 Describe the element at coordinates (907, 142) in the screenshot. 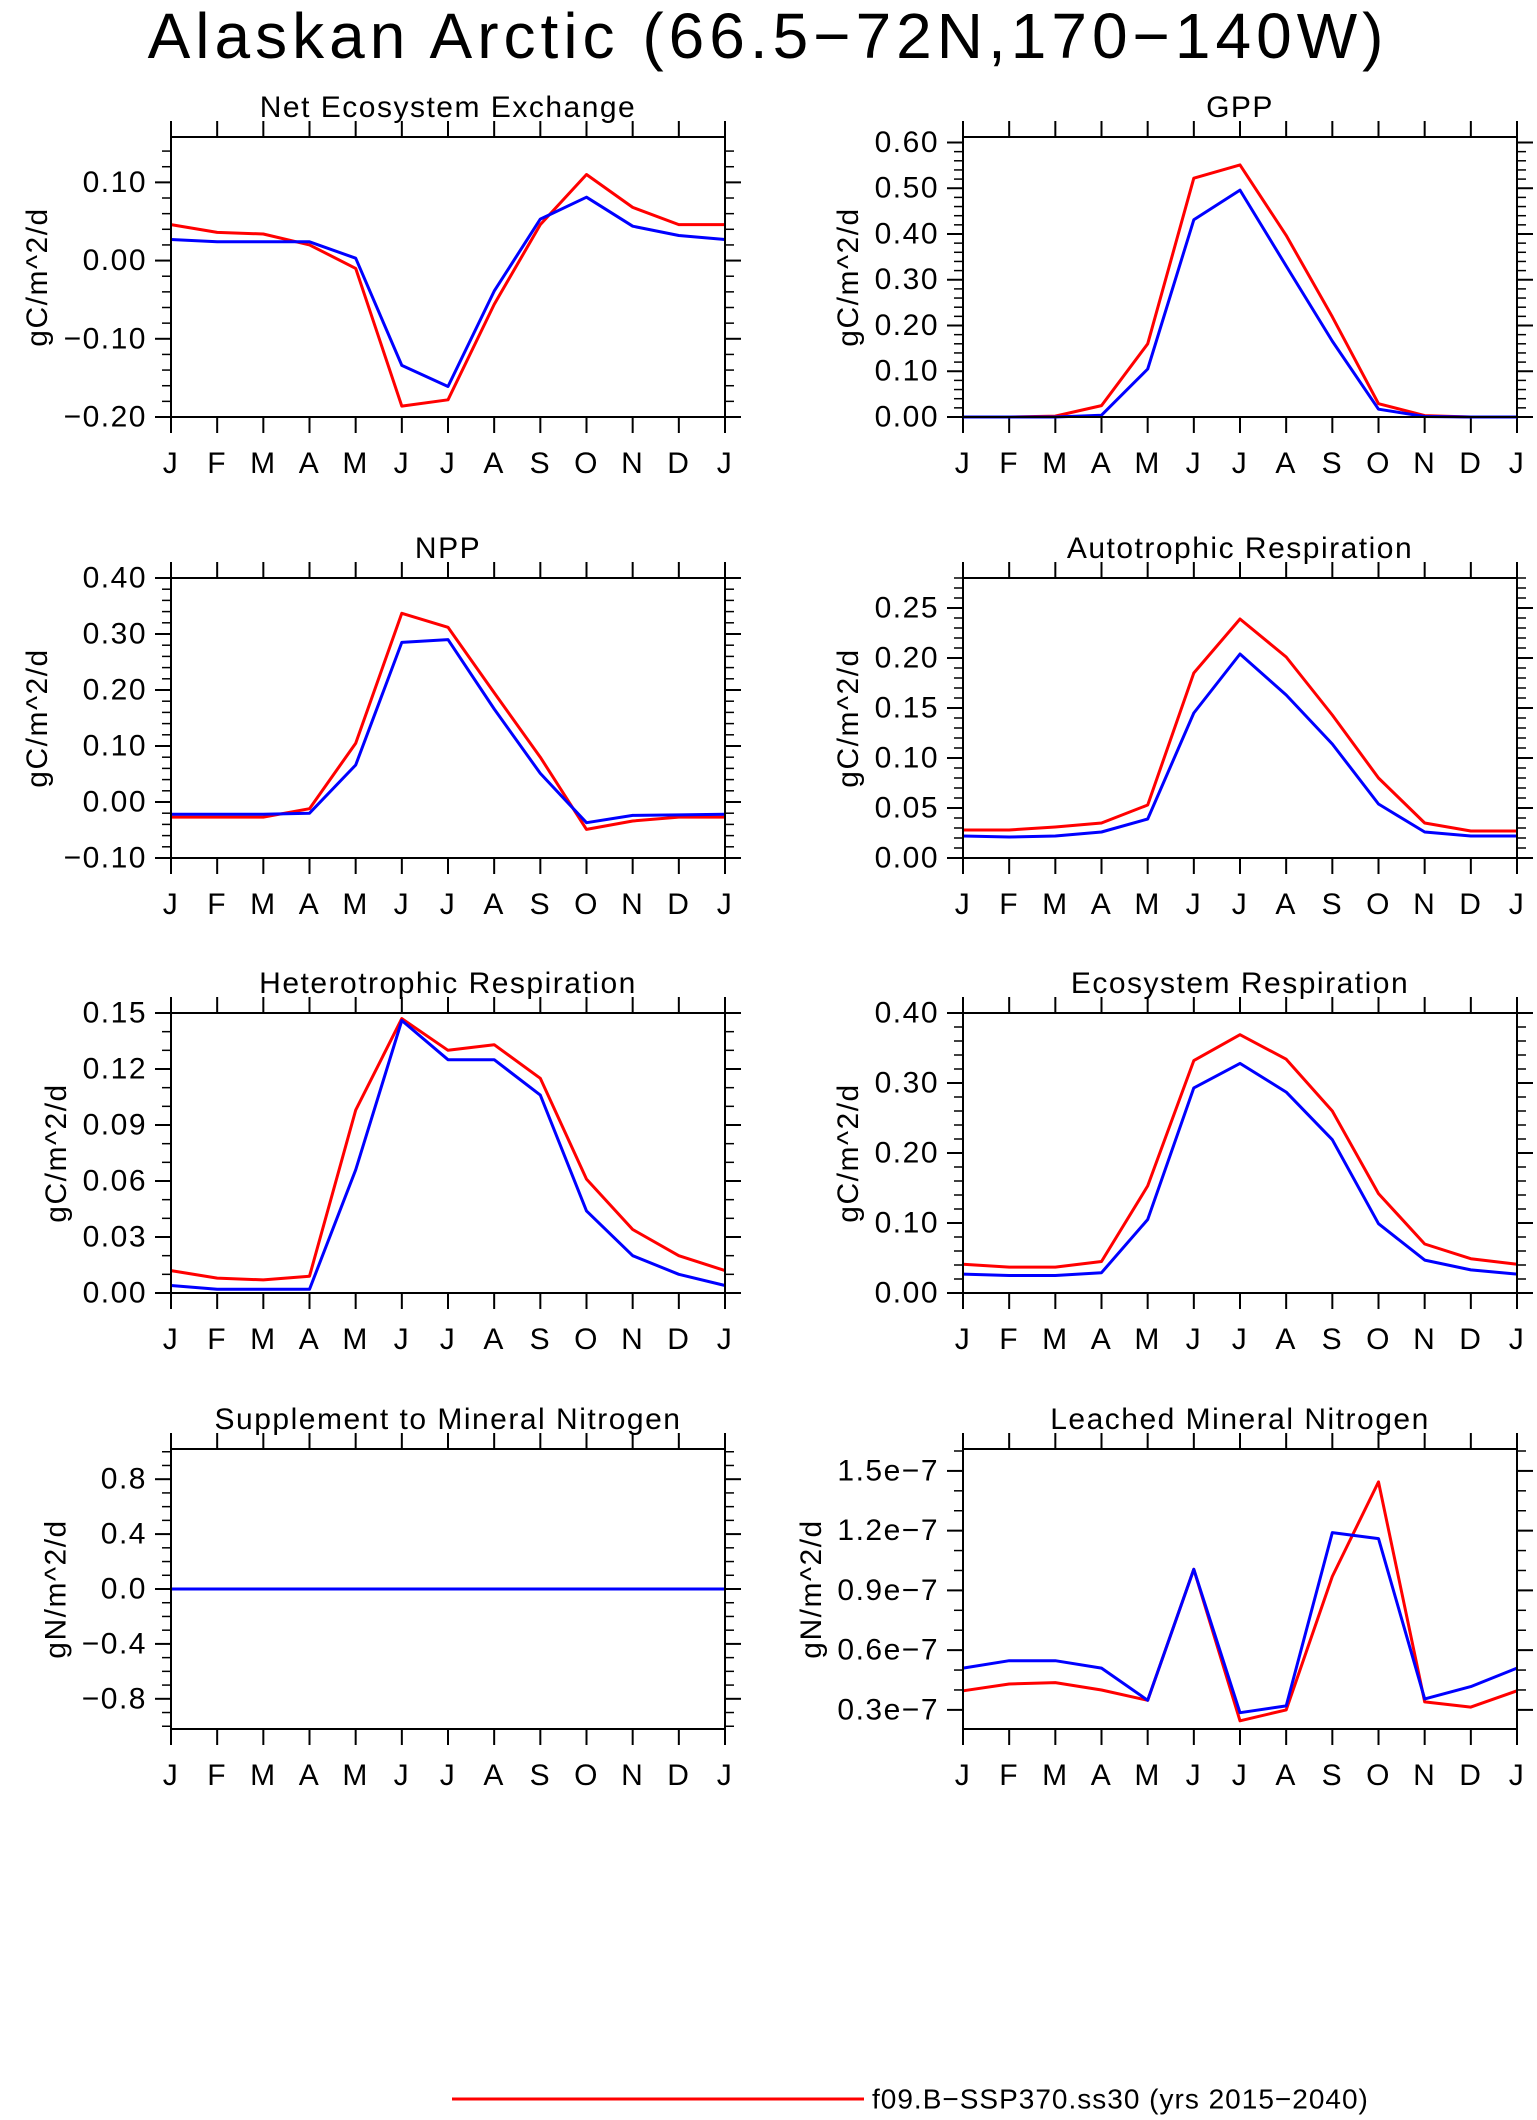

I see `y-tick-label: 0.60` at that location.